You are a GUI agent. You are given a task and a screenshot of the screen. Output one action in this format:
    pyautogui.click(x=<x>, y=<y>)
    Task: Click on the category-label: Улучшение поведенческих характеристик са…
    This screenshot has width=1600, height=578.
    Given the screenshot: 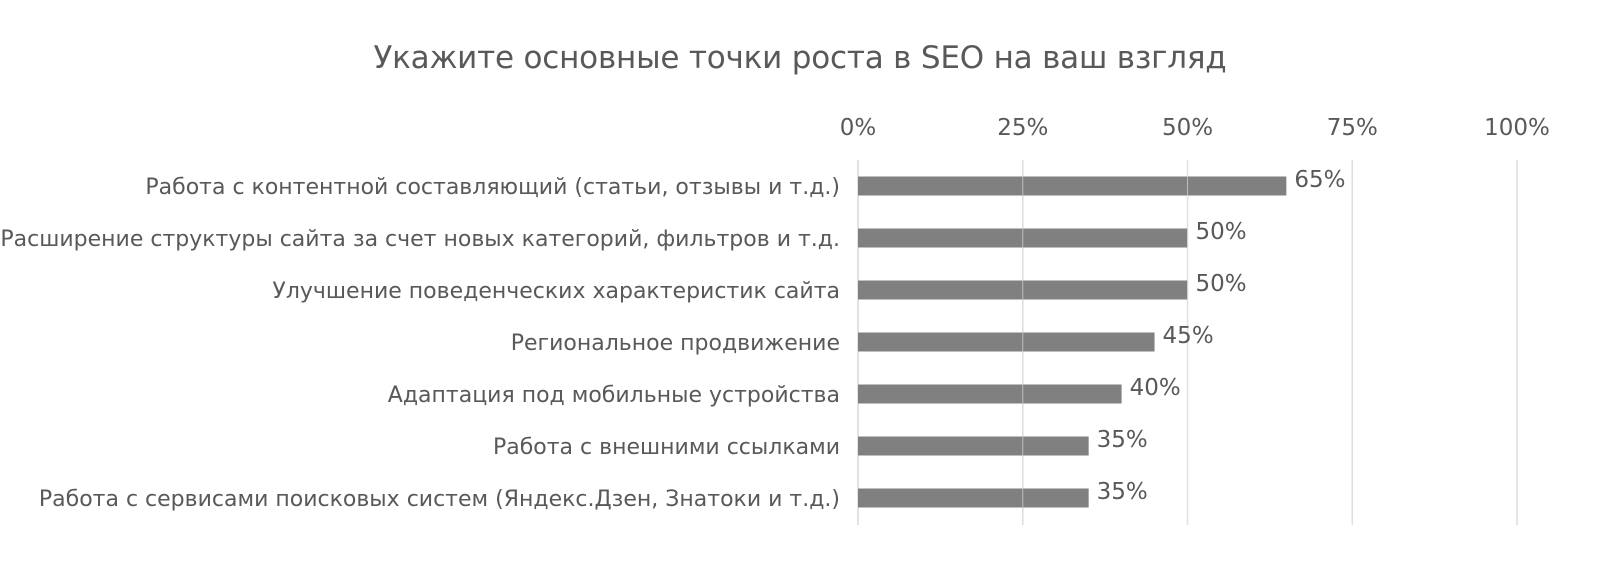 What is the action you would take?
    pyautogui.click(x=556, y=291)
    